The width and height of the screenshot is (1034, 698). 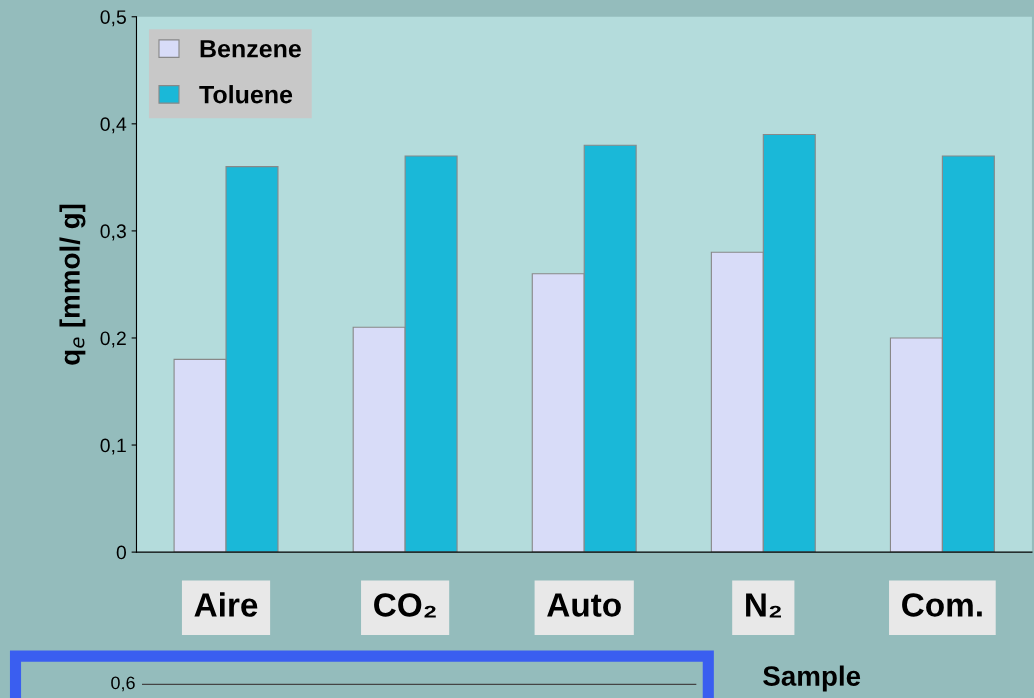 What do you see at coordinates (250, 49) in the screenshot?
I see `legend-label: Benzene` at bounding box center [250, 49].